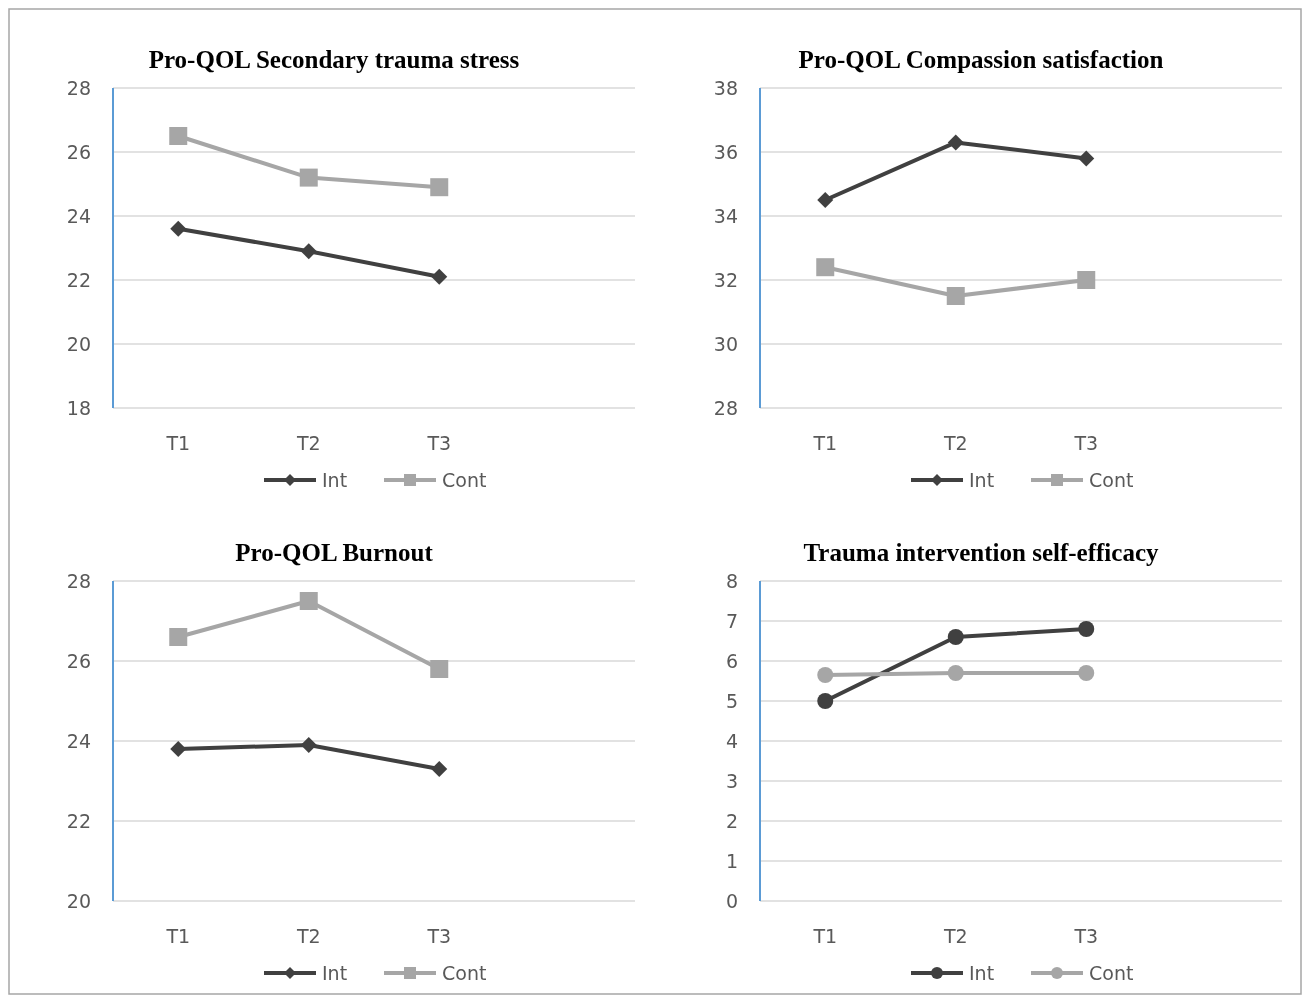 This screenshot has width=1310, height=1003. I want to click on y-tick-label: 6, so click(731, 660).